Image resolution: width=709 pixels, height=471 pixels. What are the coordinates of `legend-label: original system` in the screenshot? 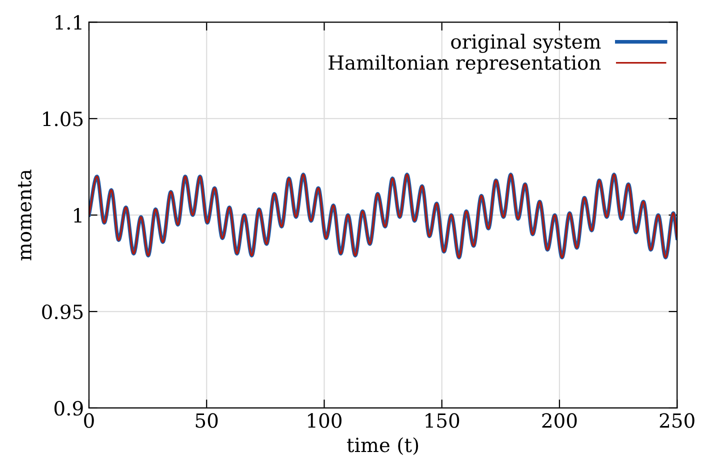 It's located at (526, 43).